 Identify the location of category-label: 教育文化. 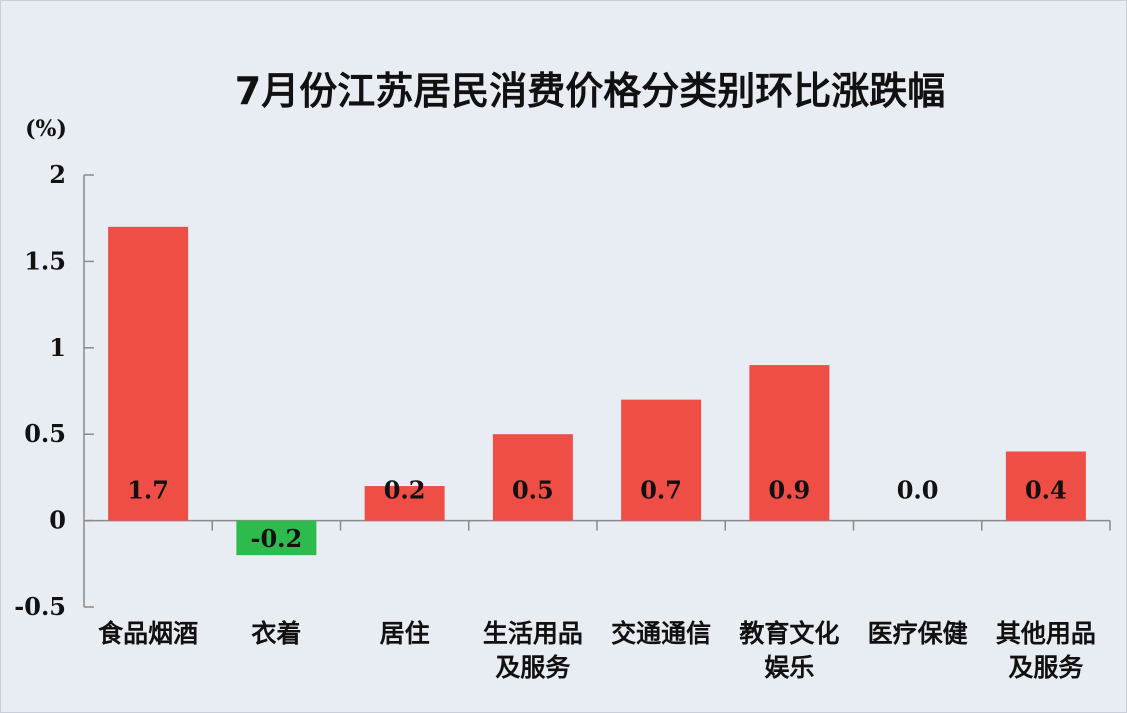
(789, 633).